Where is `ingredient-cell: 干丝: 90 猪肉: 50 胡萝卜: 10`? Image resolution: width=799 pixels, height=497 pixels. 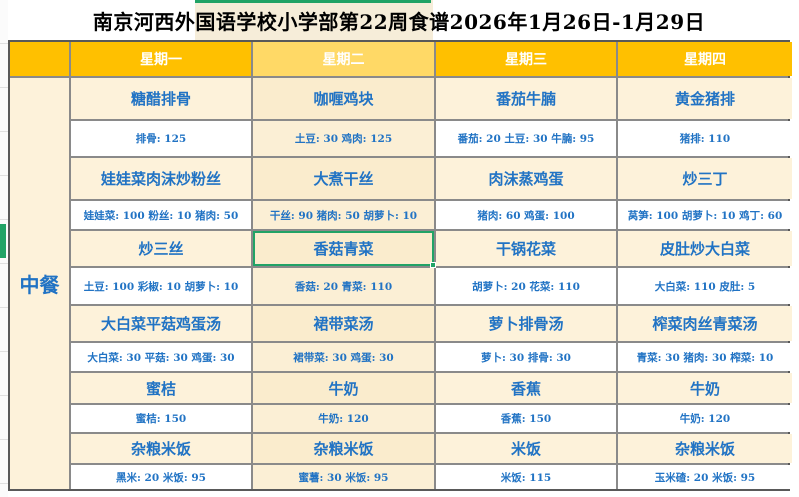
ingredient-cell: 干丝: 90 猪肉: 50 胡萝卜: 10 is located at coordinates (343, 215).